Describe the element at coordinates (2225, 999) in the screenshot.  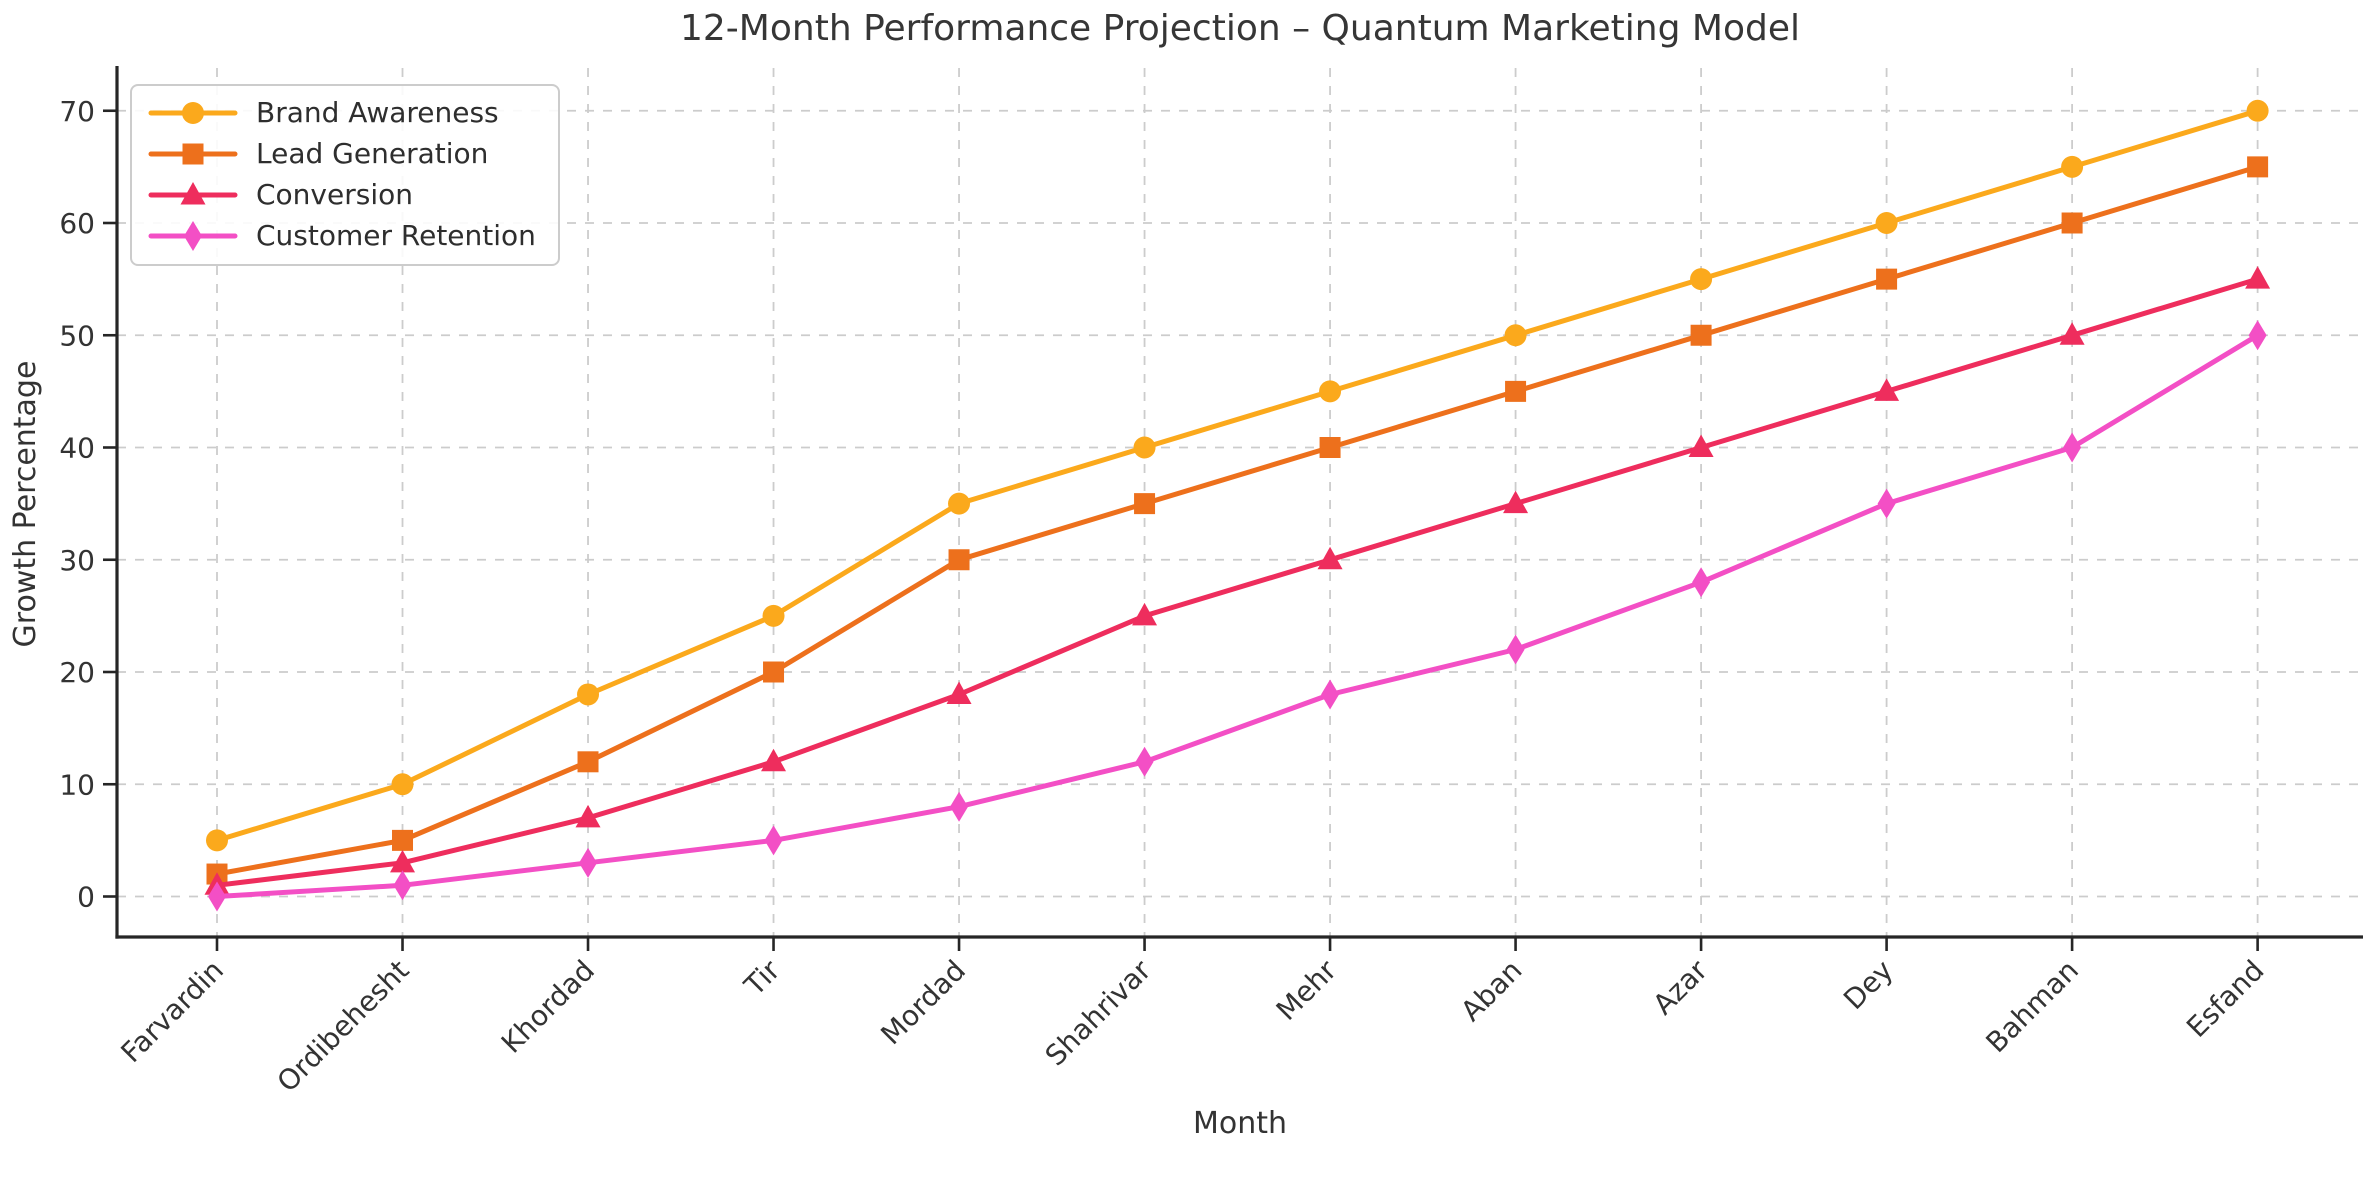
I see `x-tick-label: Esfand` at that location.